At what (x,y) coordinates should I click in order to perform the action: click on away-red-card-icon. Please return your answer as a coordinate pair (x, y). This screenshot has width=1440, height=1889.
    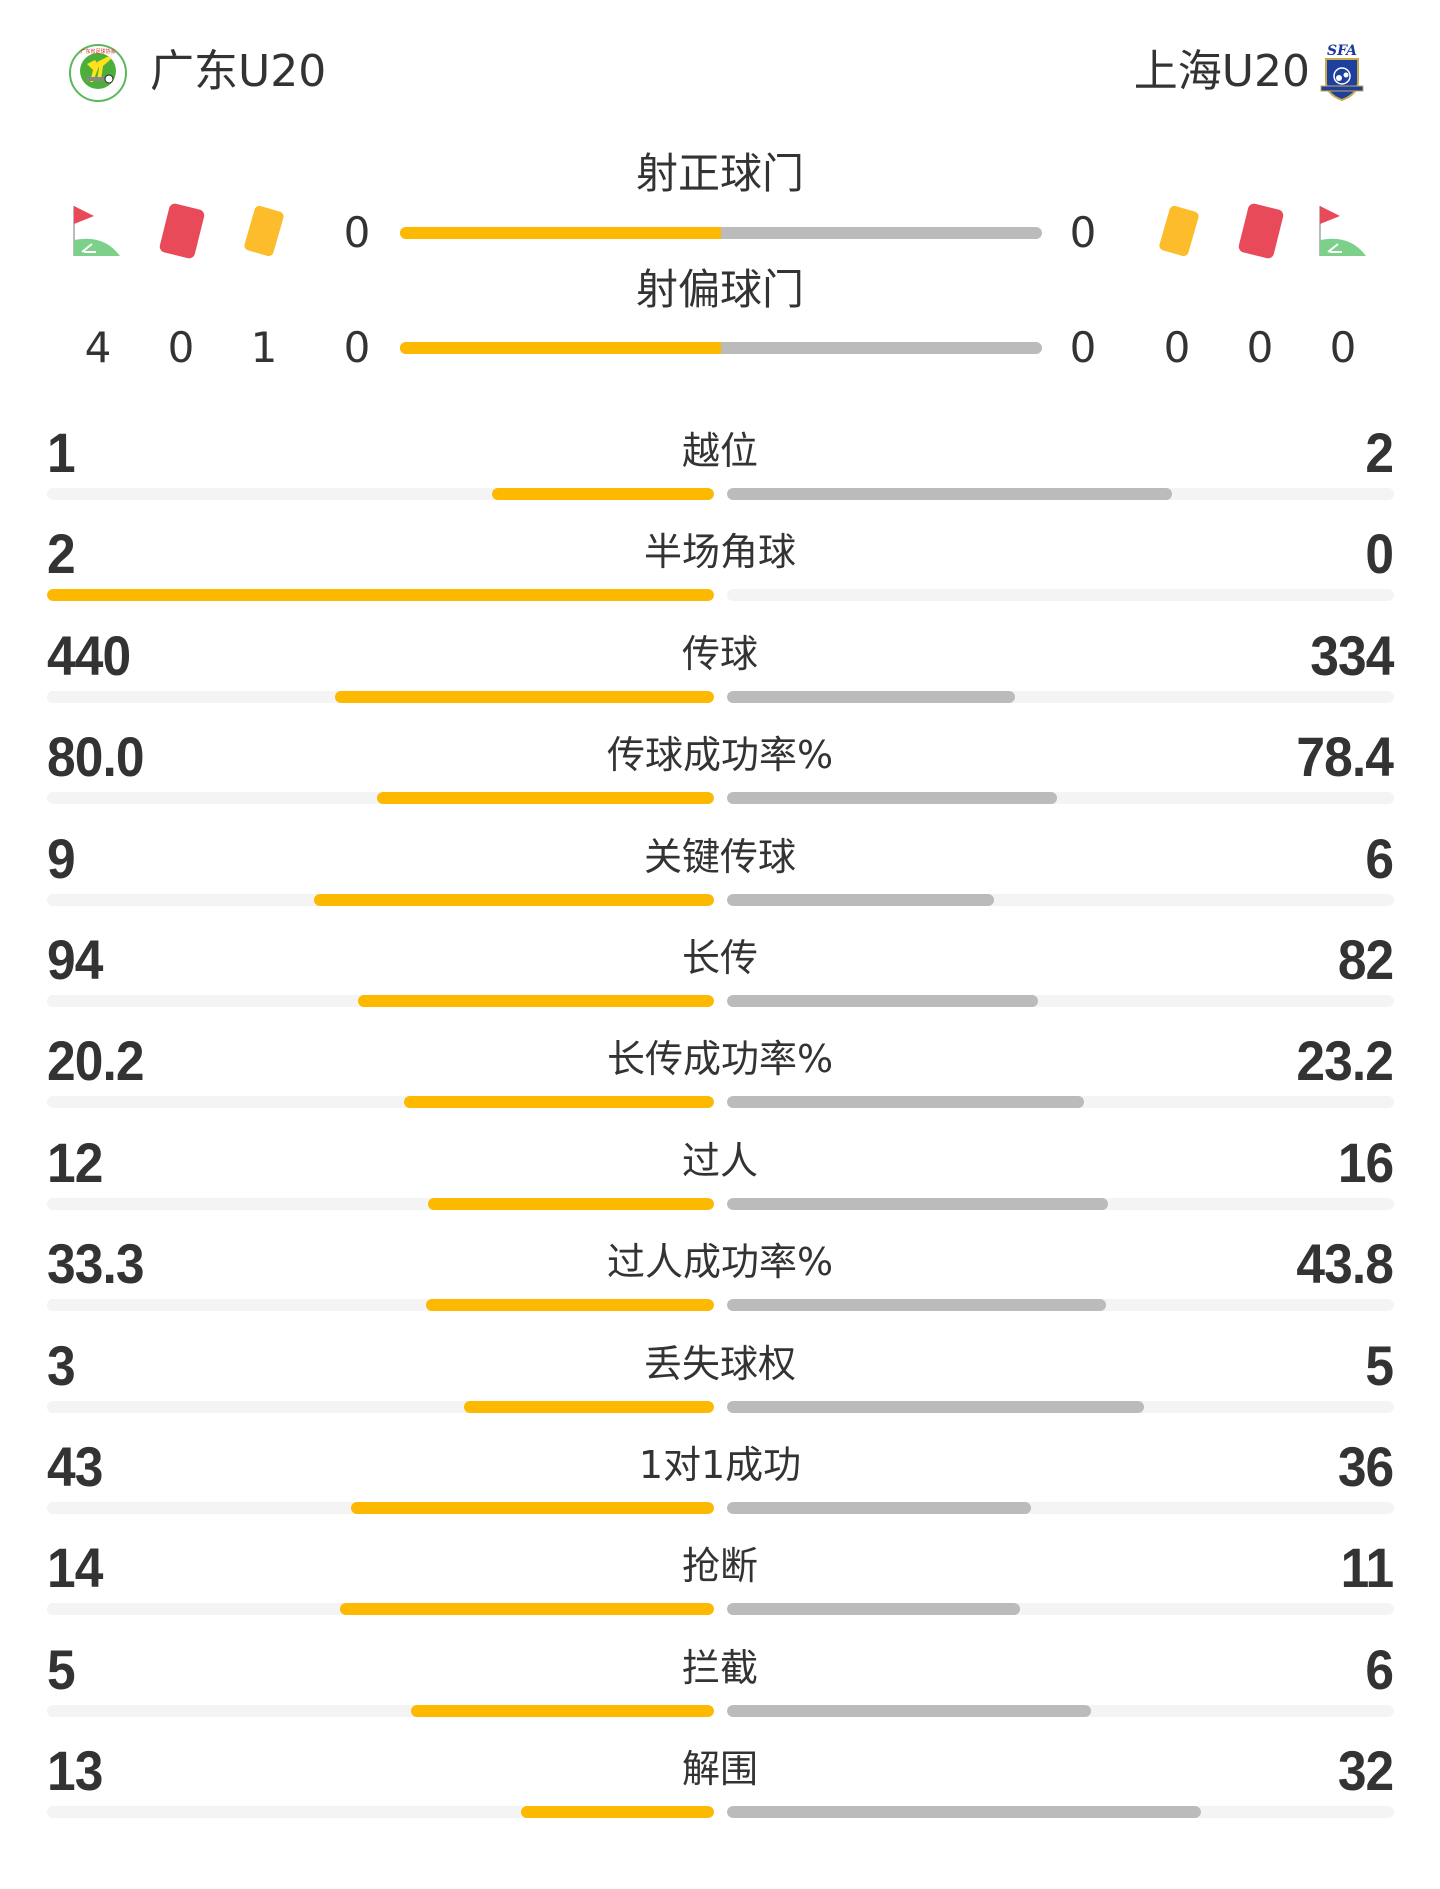
    Looking at the image, I should click on (1260, 229).